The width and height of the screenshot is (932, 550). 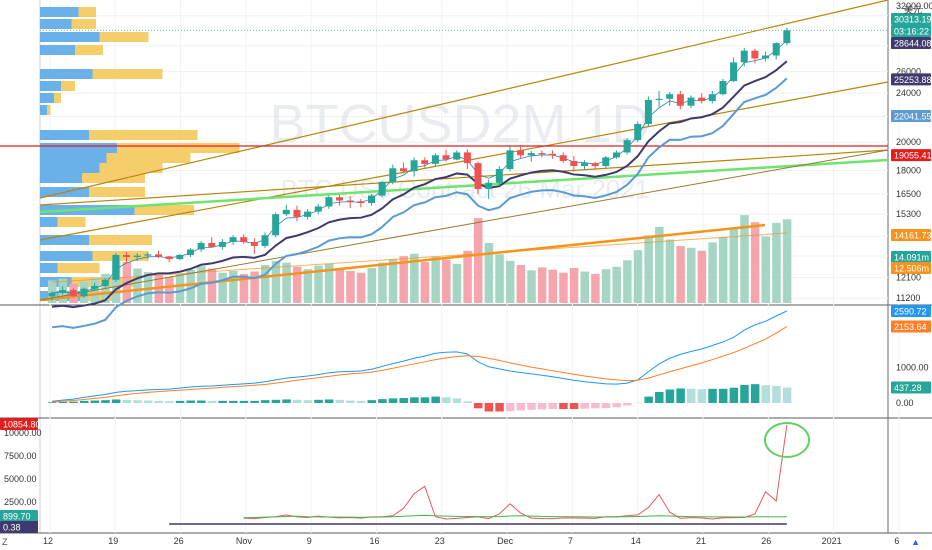 What do you see at coordinates (701, 541) in the screenshot?
I see `time-tick-label: 21` at bounding box center [701, 541].